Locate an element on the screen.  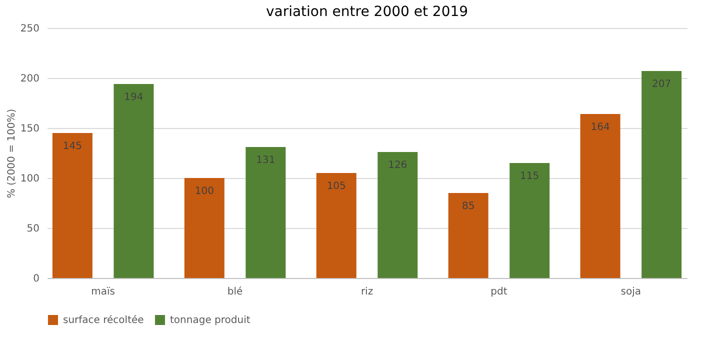
y-tick-label: 50 is located at coordinates (33, 229).